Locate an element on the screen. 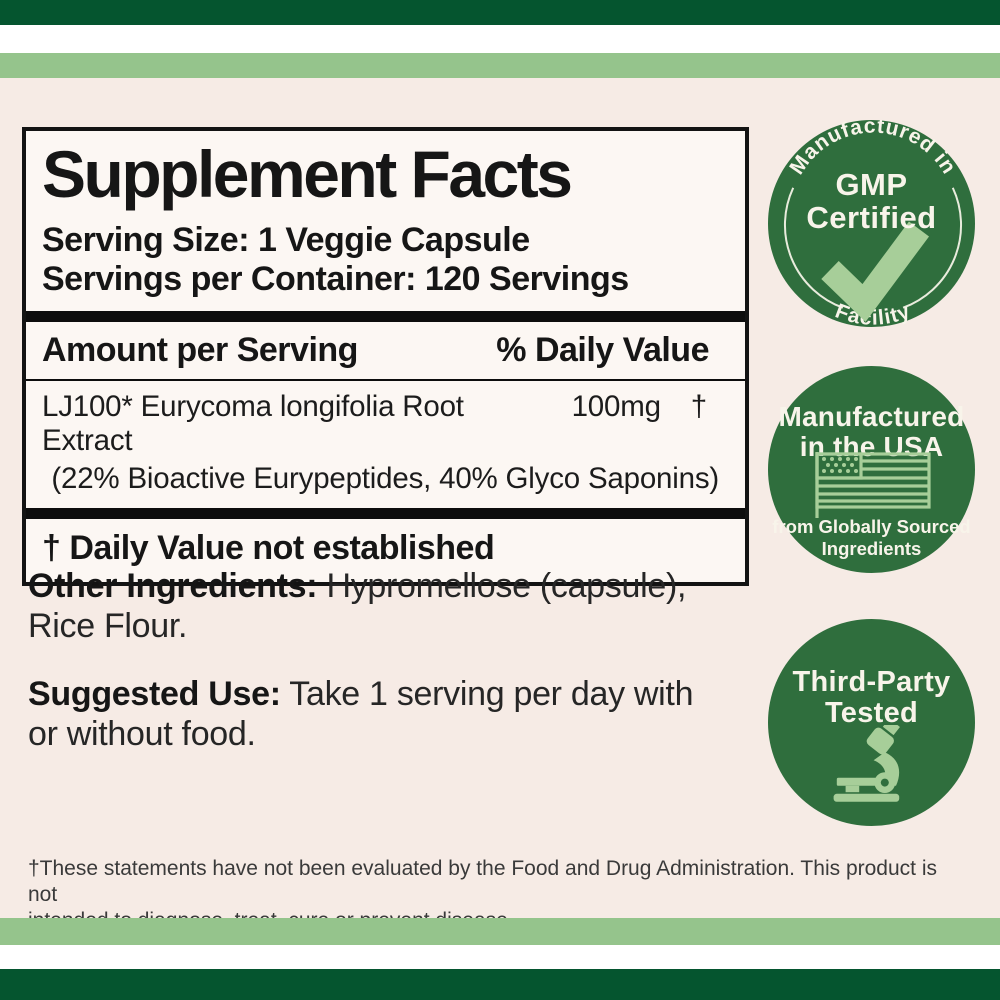 The image size is (1000, 1000). badge-gmp-certified: Manufactured in Facility GMP Certified is located at coordinates (871, 223).